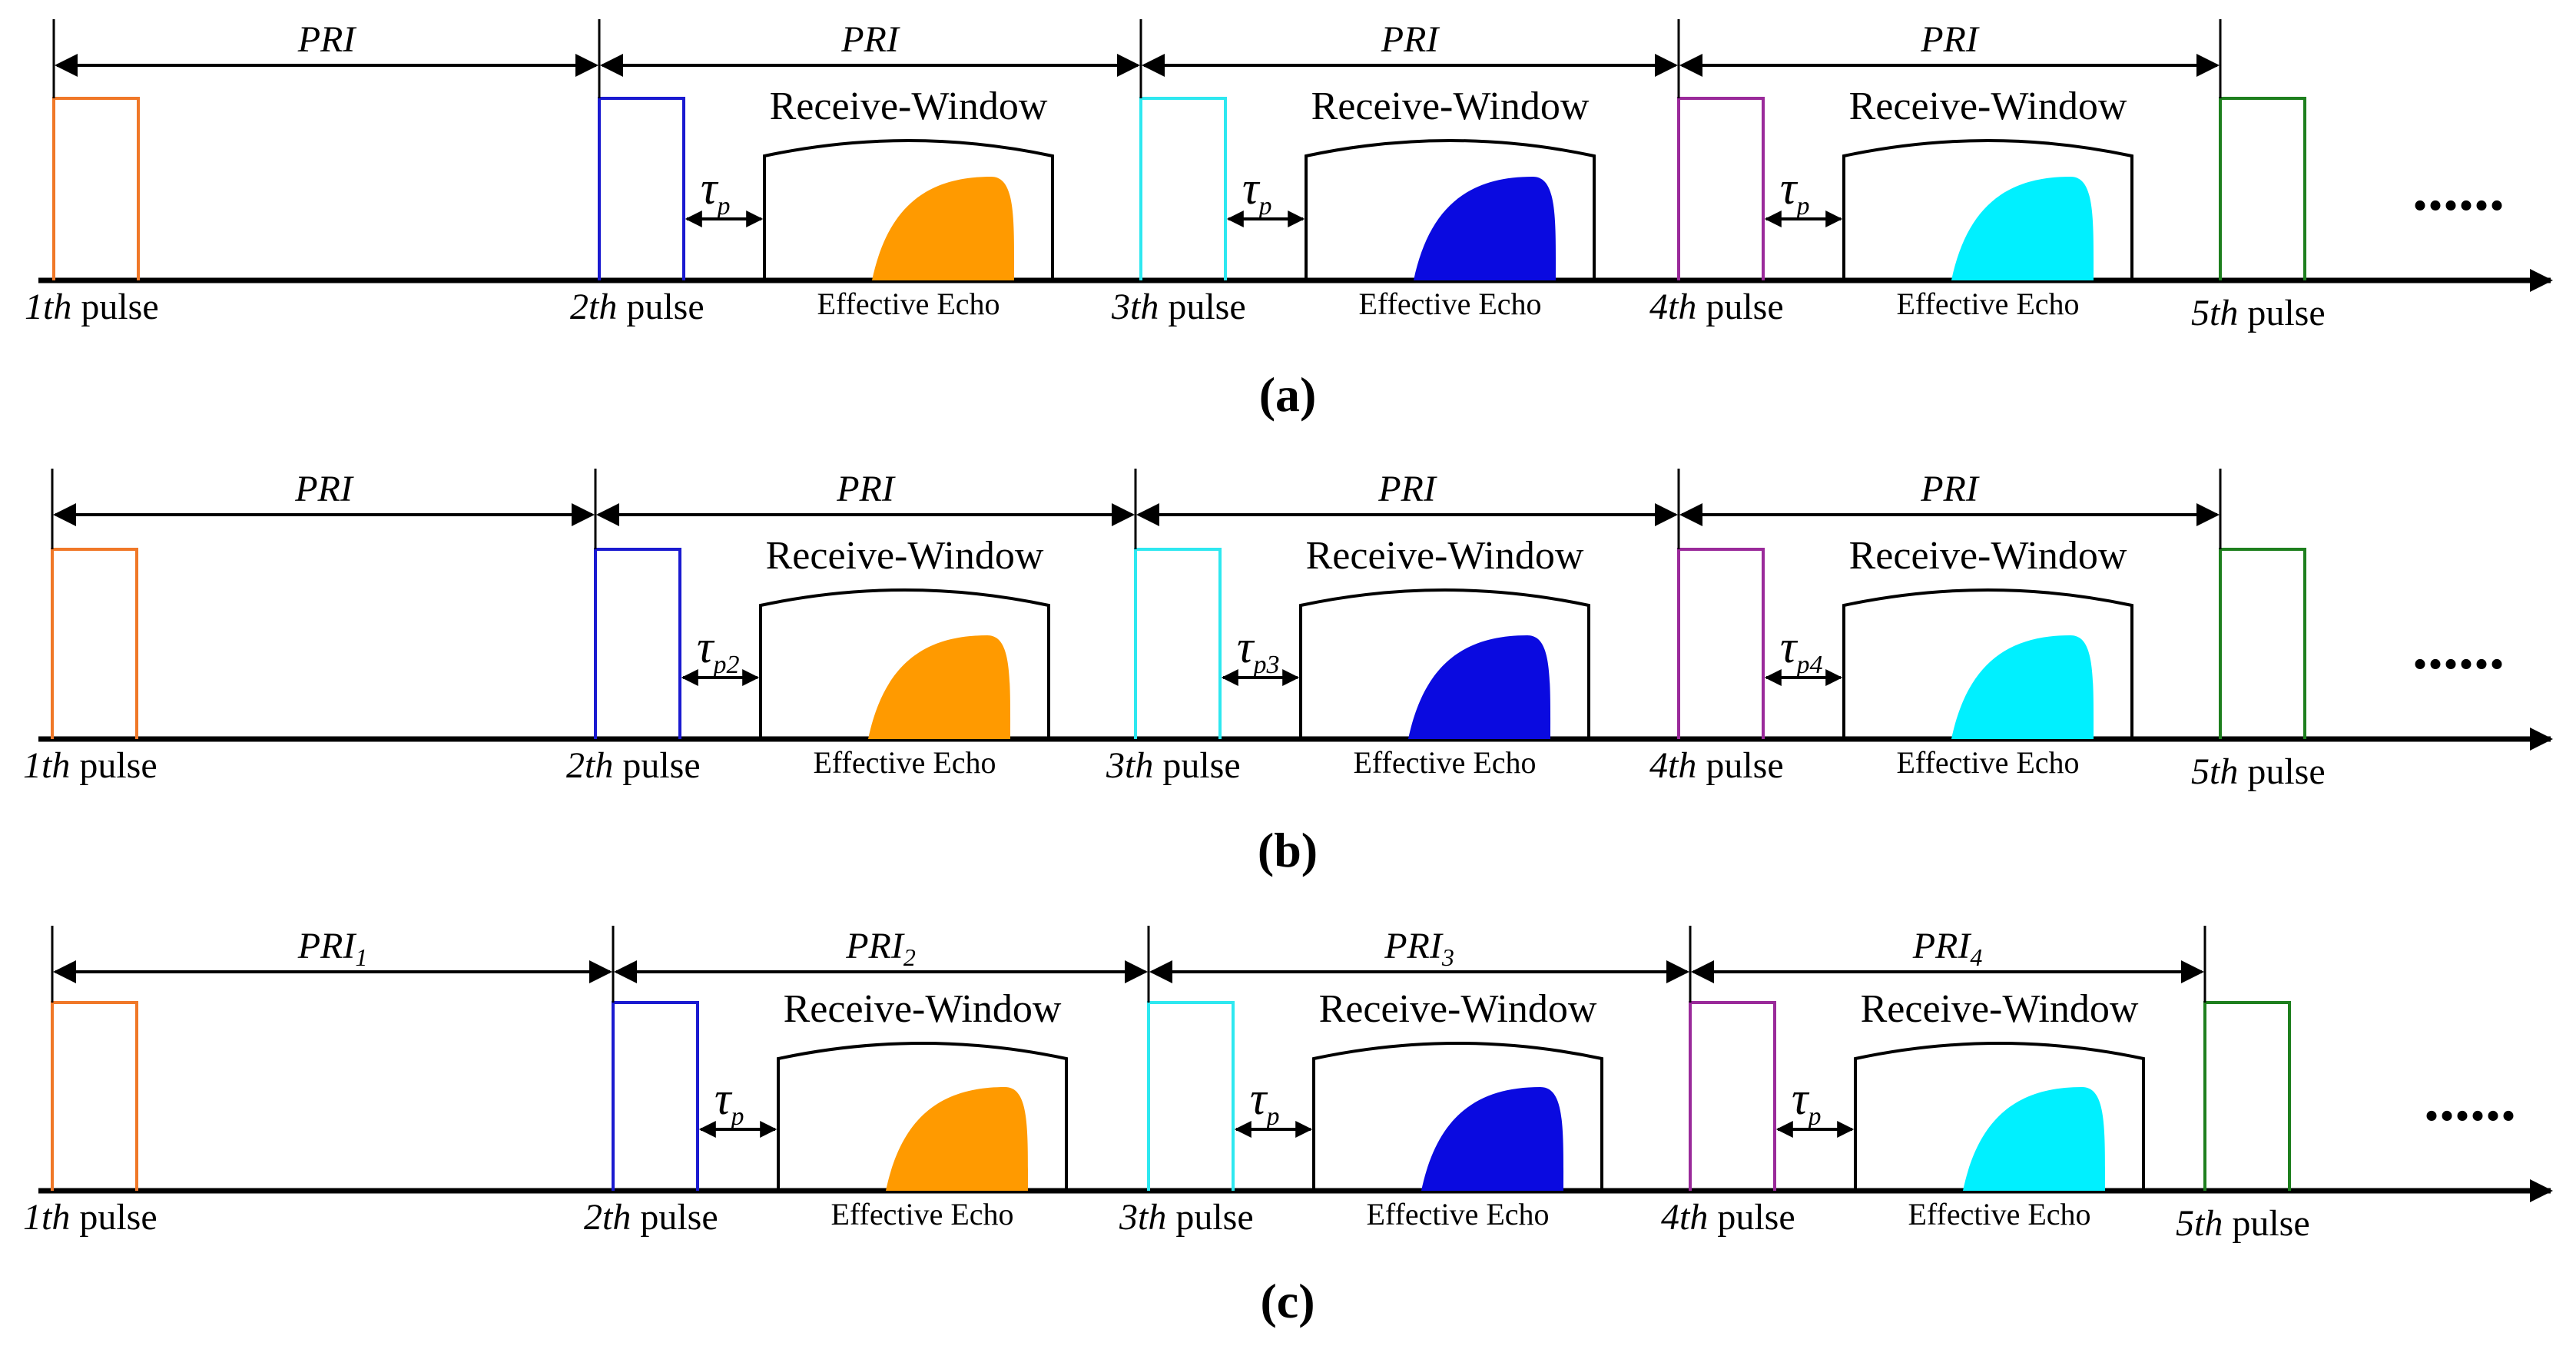 The image size is (2576, 1369). Describe the element at coordinates (1287, 1301) in the screenshot. I see `panel-caption: (c)` at that location.